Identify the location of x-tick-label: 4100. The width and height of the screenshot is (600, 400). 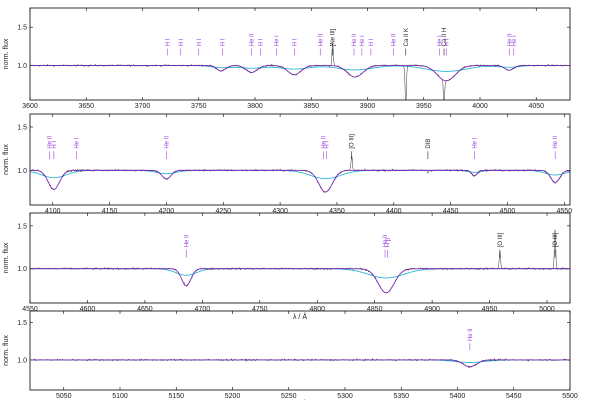
(53, 211).